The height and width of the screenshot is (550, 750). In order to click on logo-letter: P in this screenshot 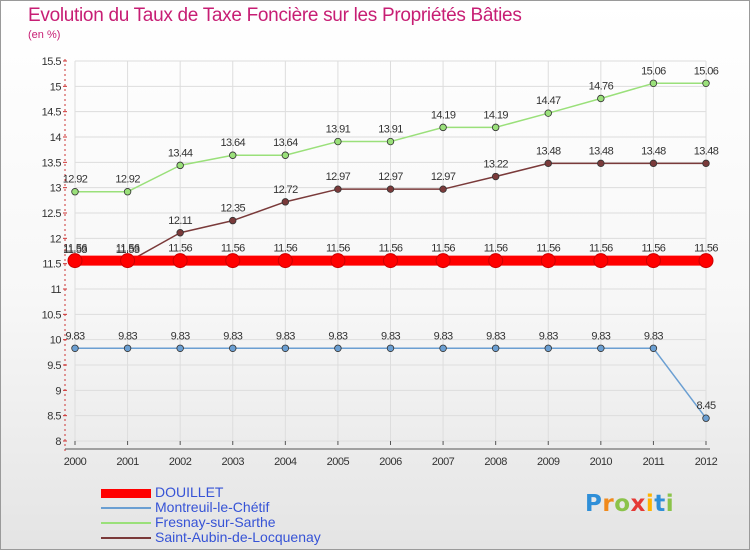, I will do `click(594, 504)`.